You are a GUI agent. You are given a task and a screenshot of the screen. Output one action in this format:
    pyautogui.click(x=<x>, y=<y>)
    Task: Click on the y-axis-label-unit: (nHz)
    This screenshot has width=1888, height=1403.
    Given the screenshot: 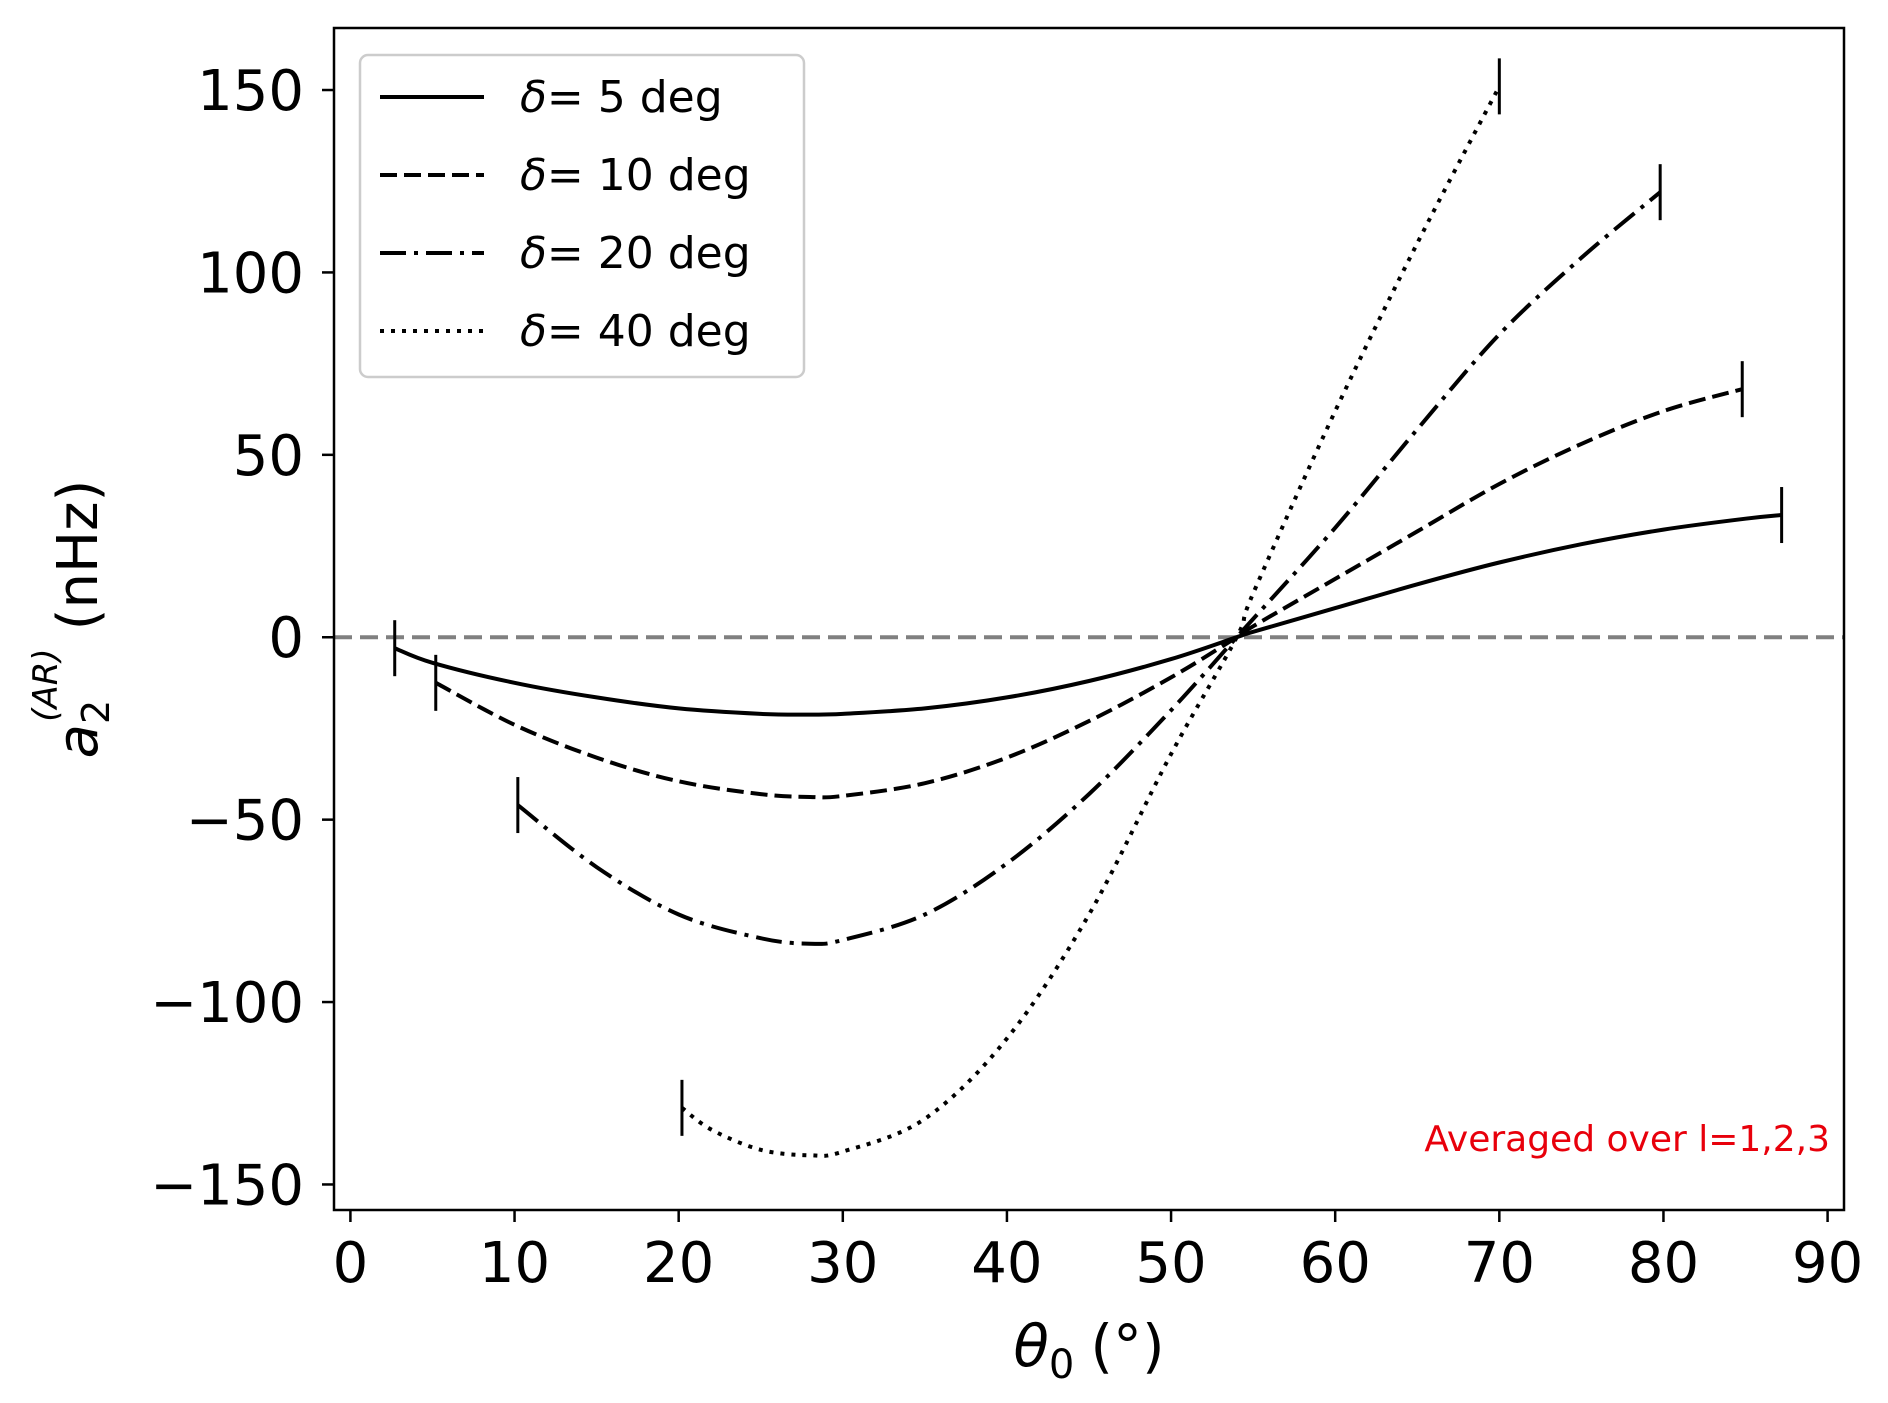 What is the action you would take?
    pyautogui.click(x=78, y=555)
    